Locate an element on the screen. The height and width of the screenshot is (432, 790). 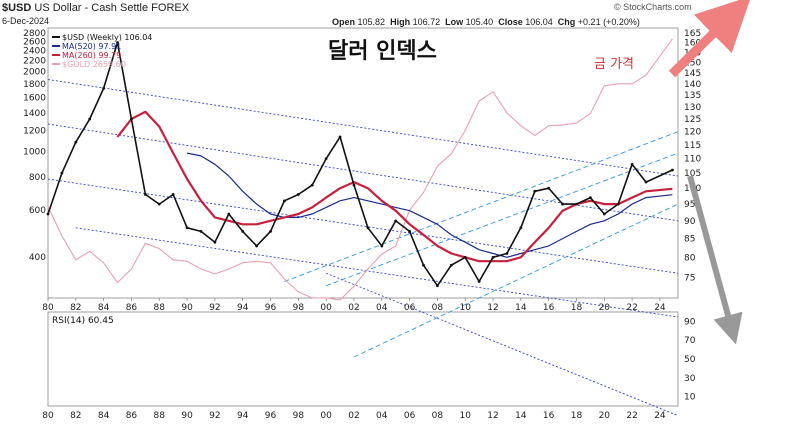
y-right-tick-label: 165 is located at coordinates (692, 34).